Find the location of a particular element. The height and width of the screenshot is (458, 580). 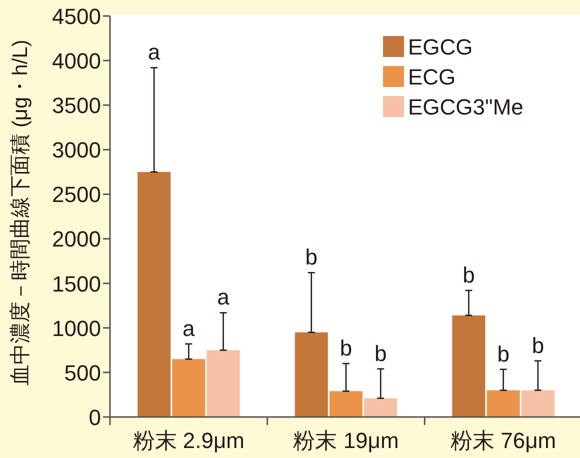

y-tick-label: 1500 is located at coordinates (76, 283).